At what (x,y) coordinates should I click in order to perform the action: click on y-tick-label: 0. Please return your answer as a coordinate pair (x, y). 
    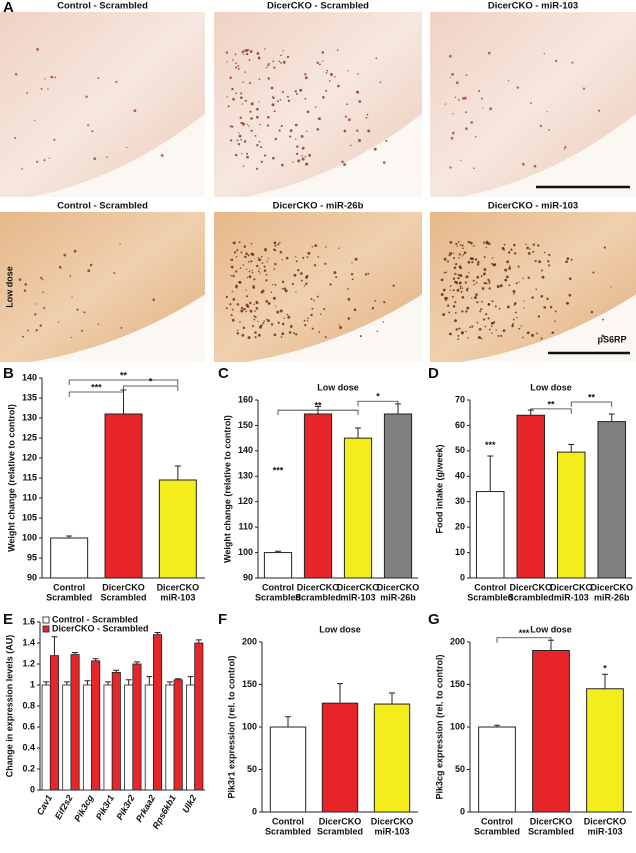
    Looking at the image, I should click on (254, 811).